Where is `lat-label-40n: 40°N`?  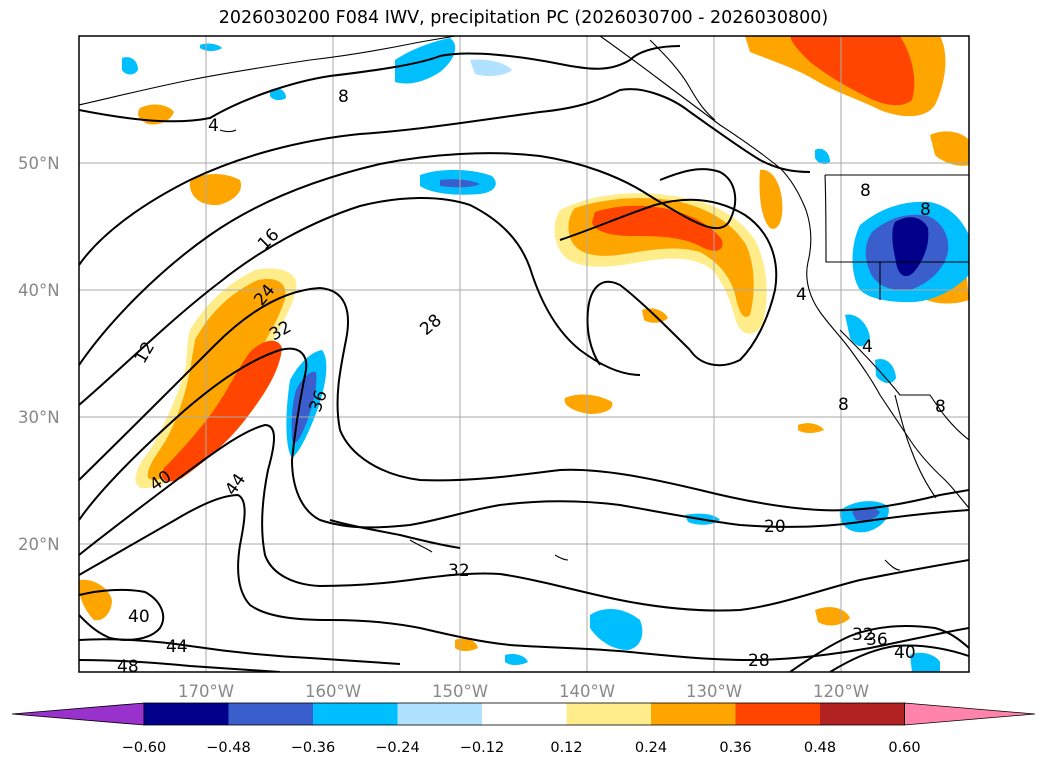 lat-label-40n: 40°N is located at coordinates (39, 290).